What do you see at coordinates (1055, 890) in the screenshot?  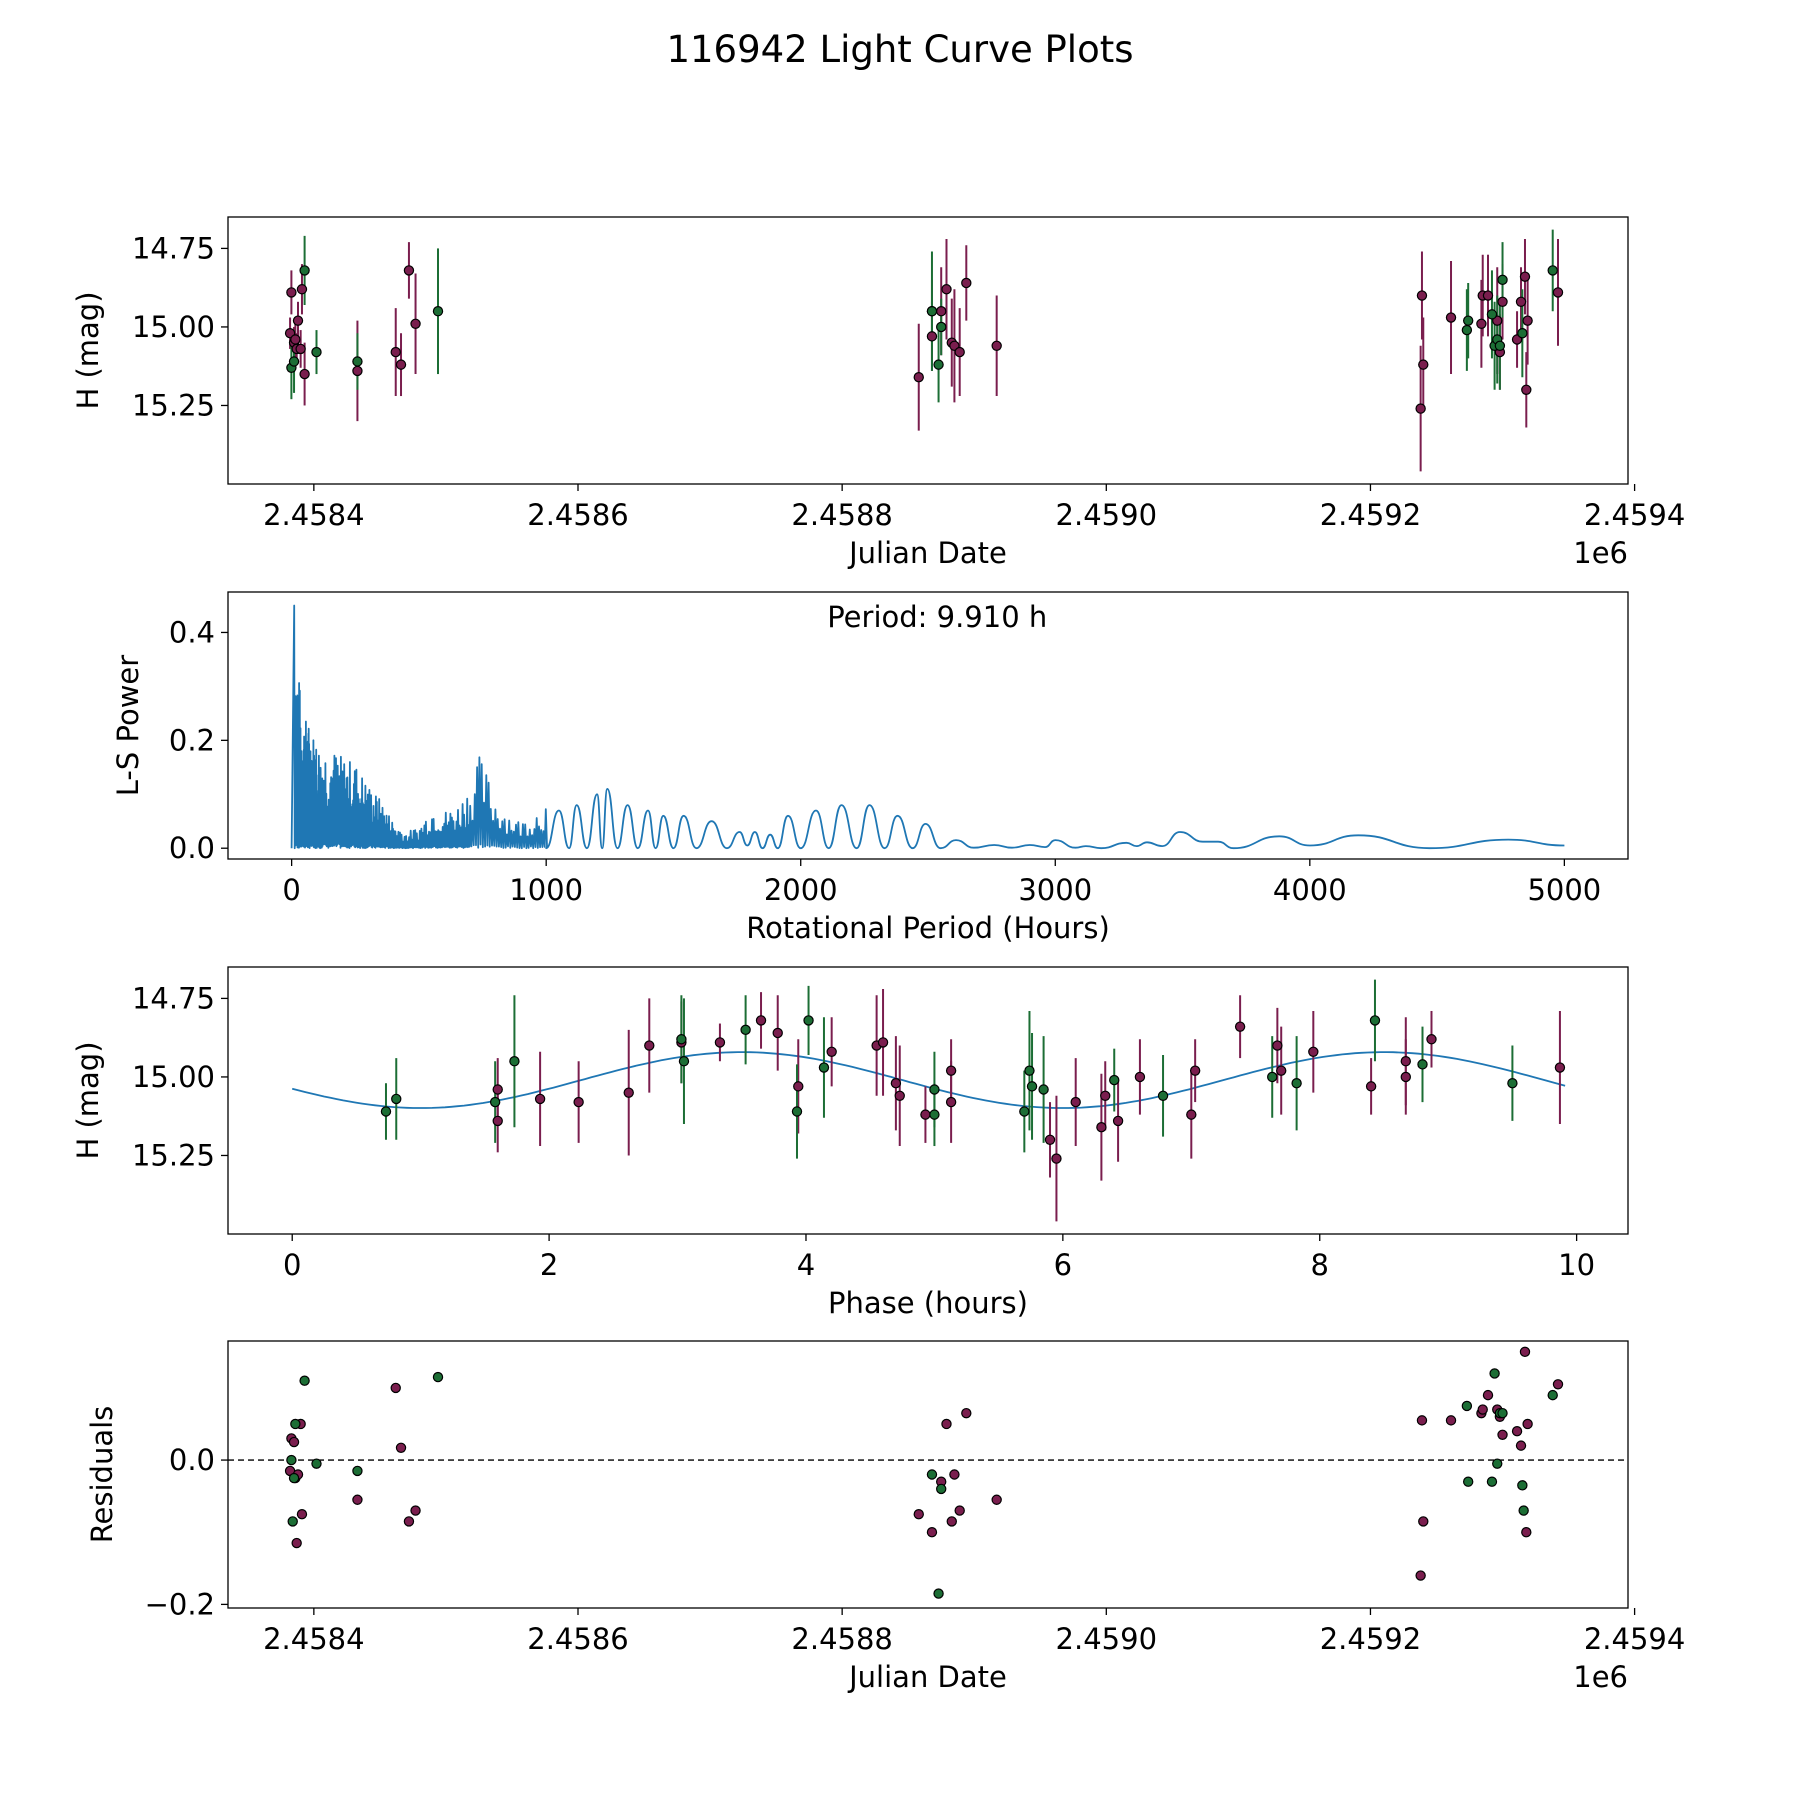 I see `x-tick-label: 3000` at bounding box center [1055, 890].